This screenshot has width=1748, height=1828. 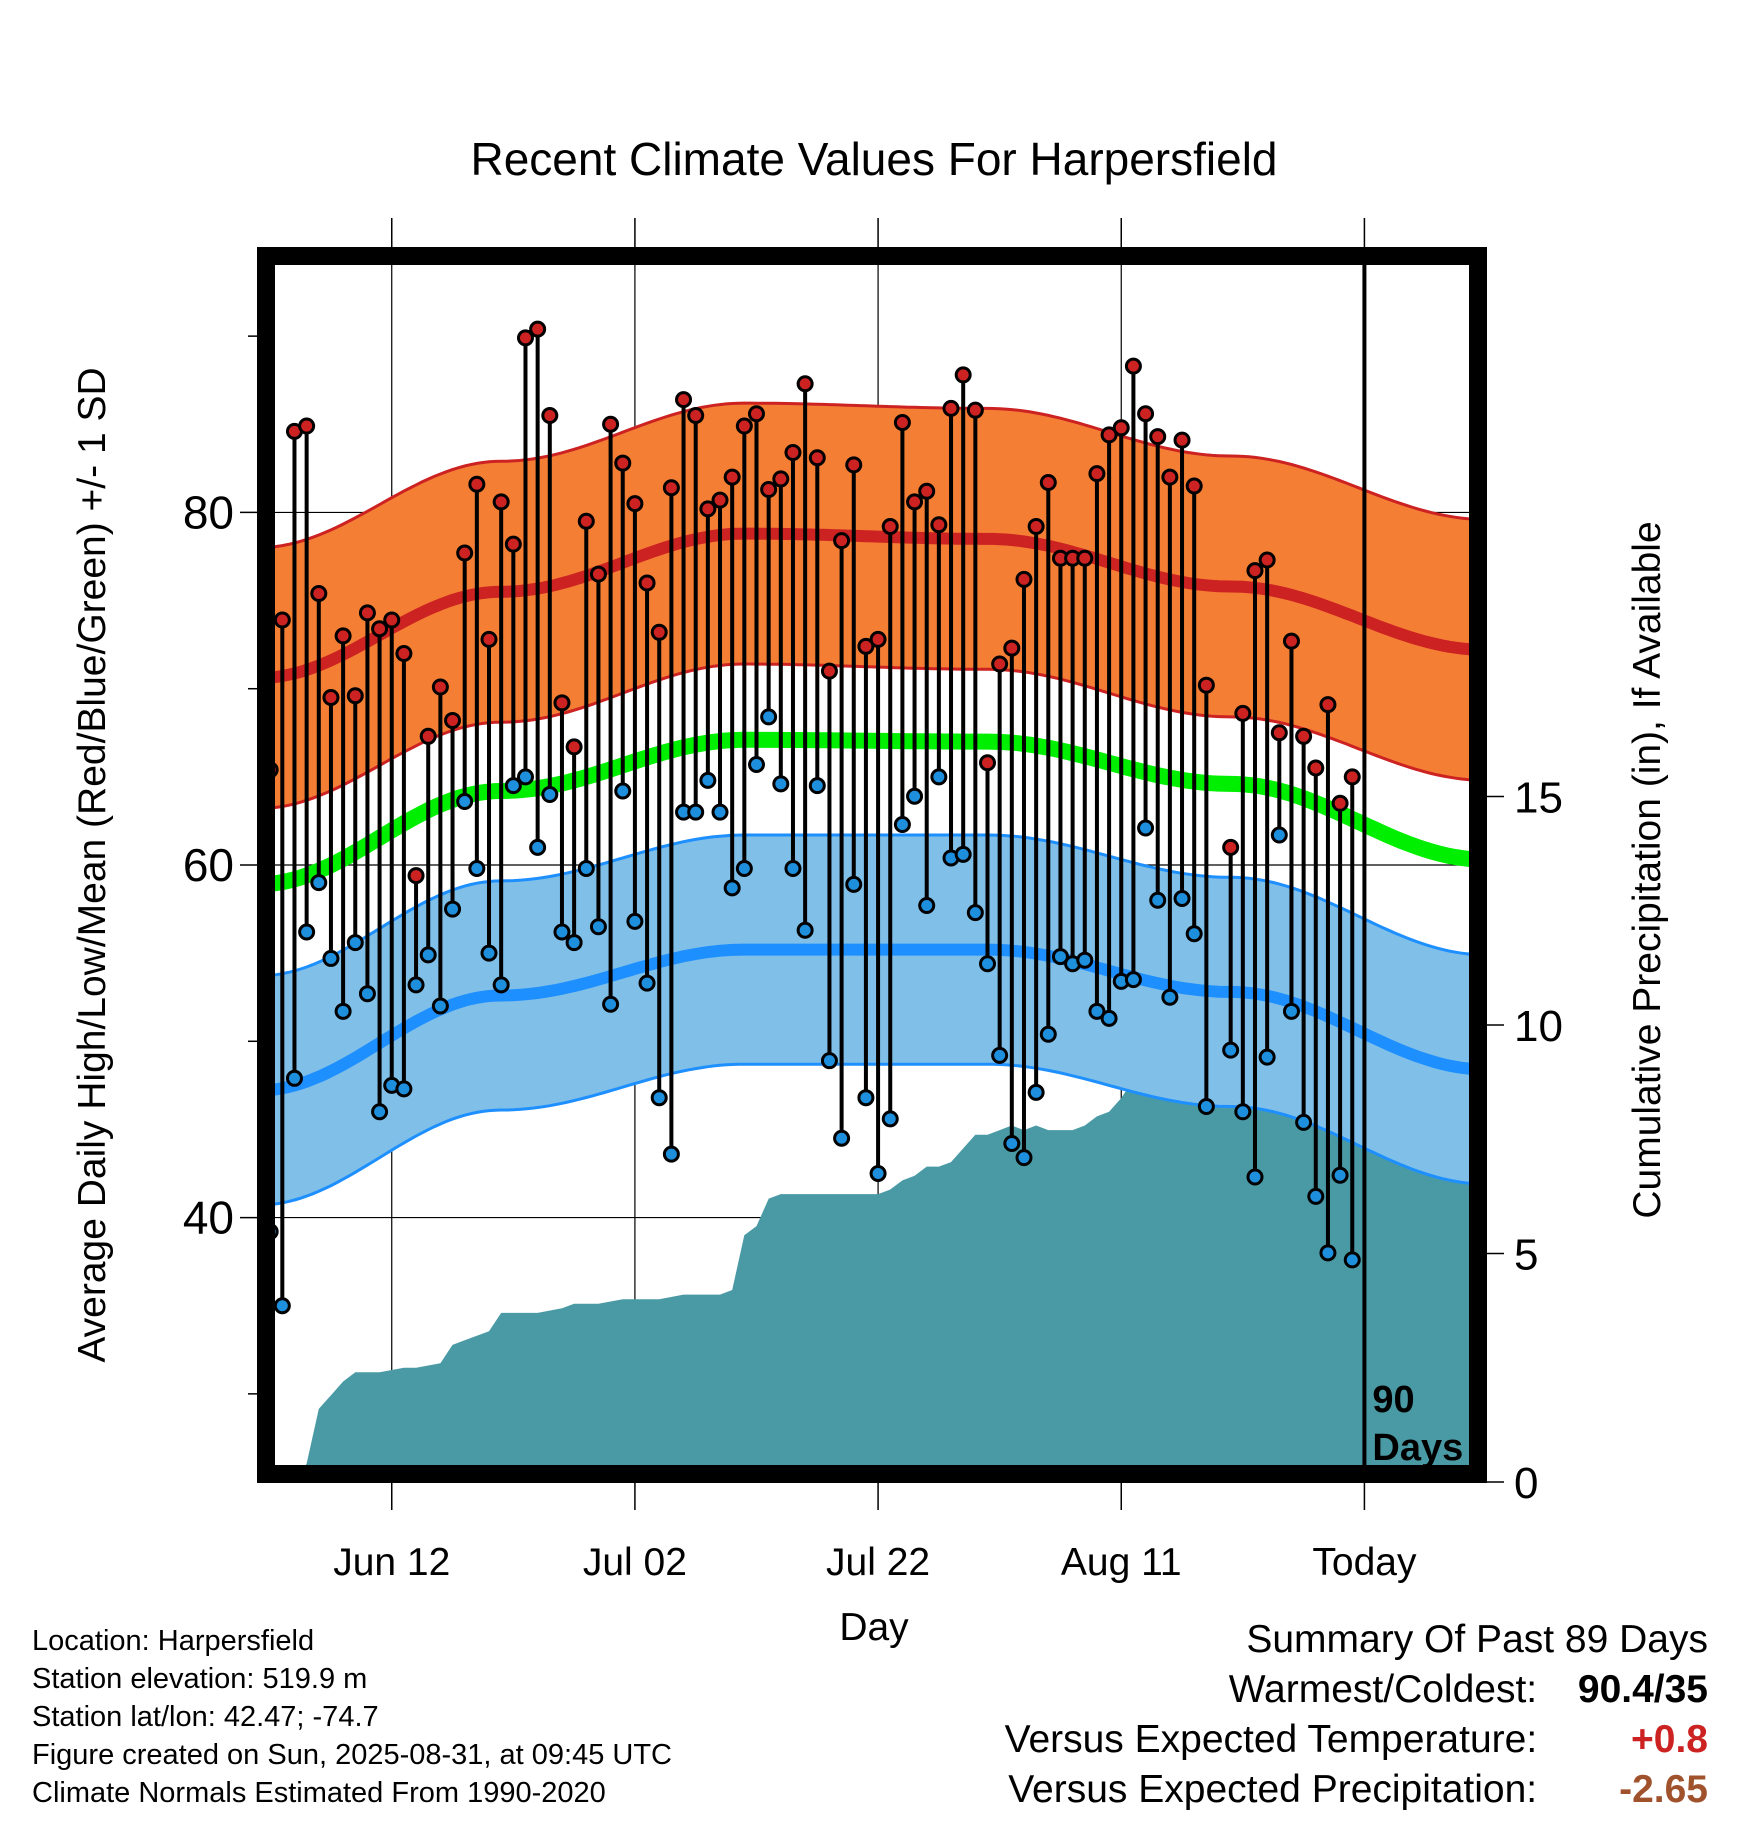 I want to click on normal-high-upper-edge, so click(x=872, y=475).